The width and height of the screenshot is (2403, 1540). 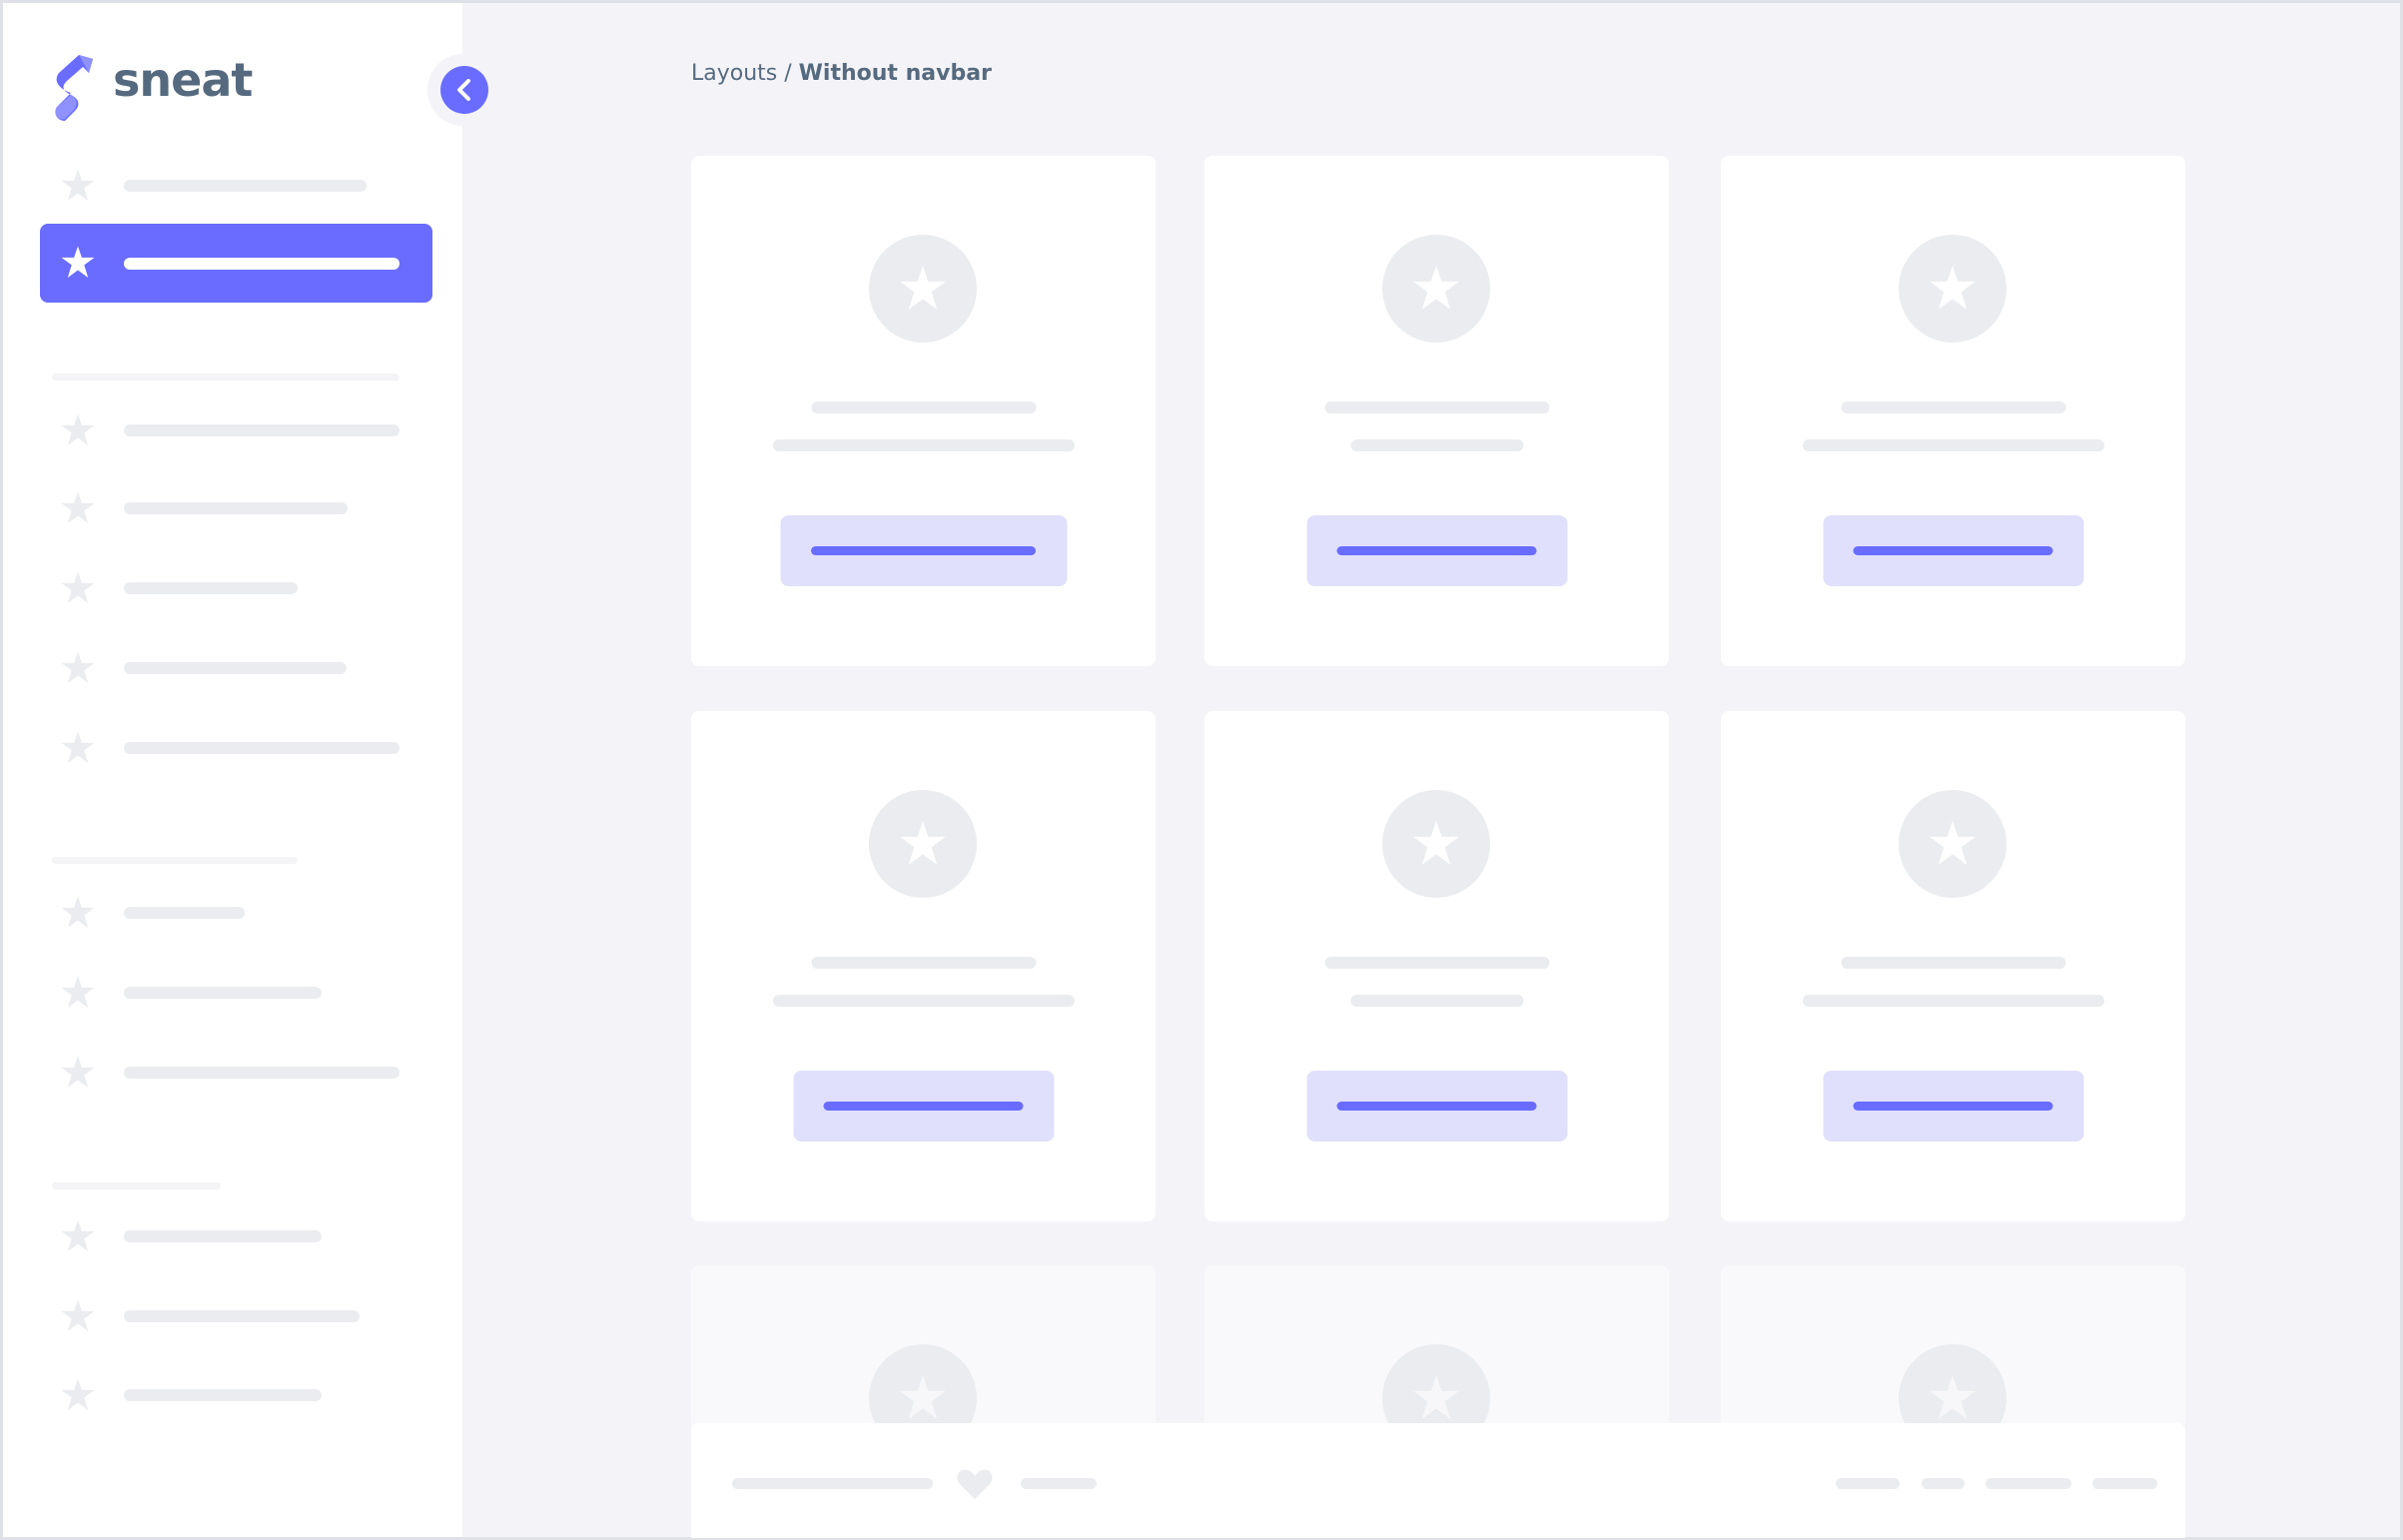 I want to click on sneat-logo-icon, so click(x=74, y=88).